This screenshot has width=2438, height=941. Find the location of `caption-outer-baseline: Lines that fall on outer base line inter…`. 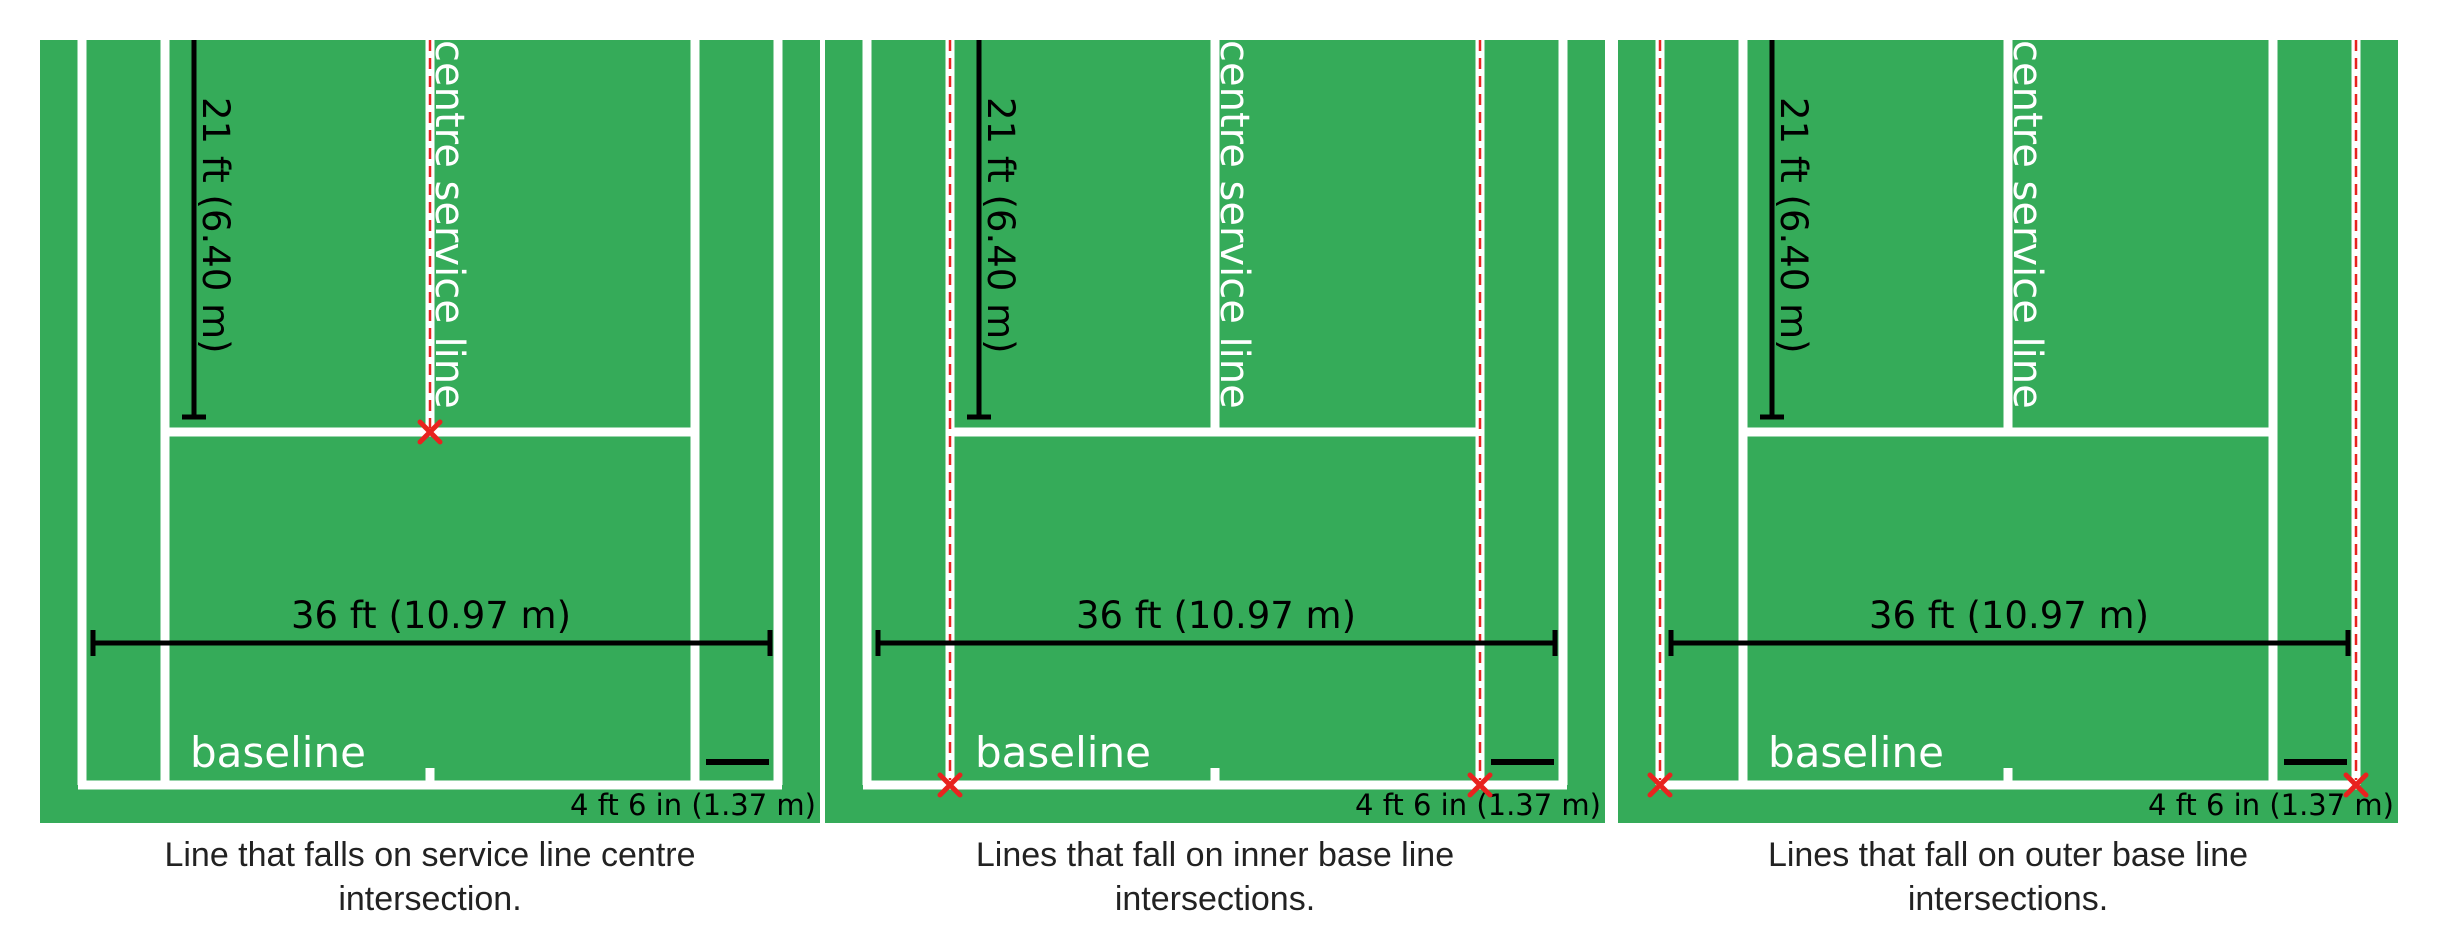

caption-outer-baseline: Lines that fall on outer base line inter… is located at coordinates (2008, 877).